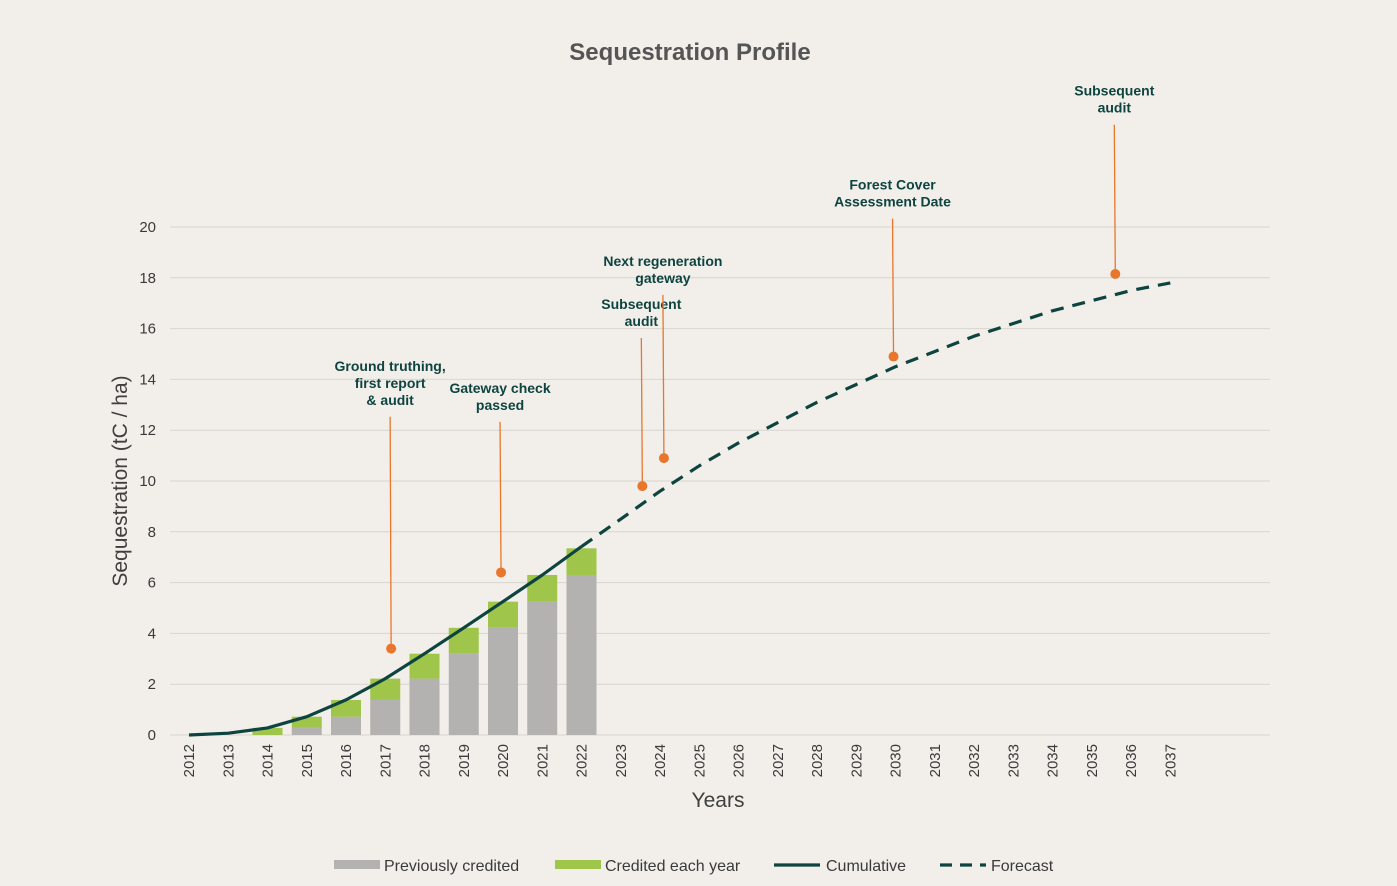 The width and height of the screenshot is (1397, 886). Describe the element at coordinates (896, 760) in the screenshot. I see `x-tick-2030: 2030` at that location.